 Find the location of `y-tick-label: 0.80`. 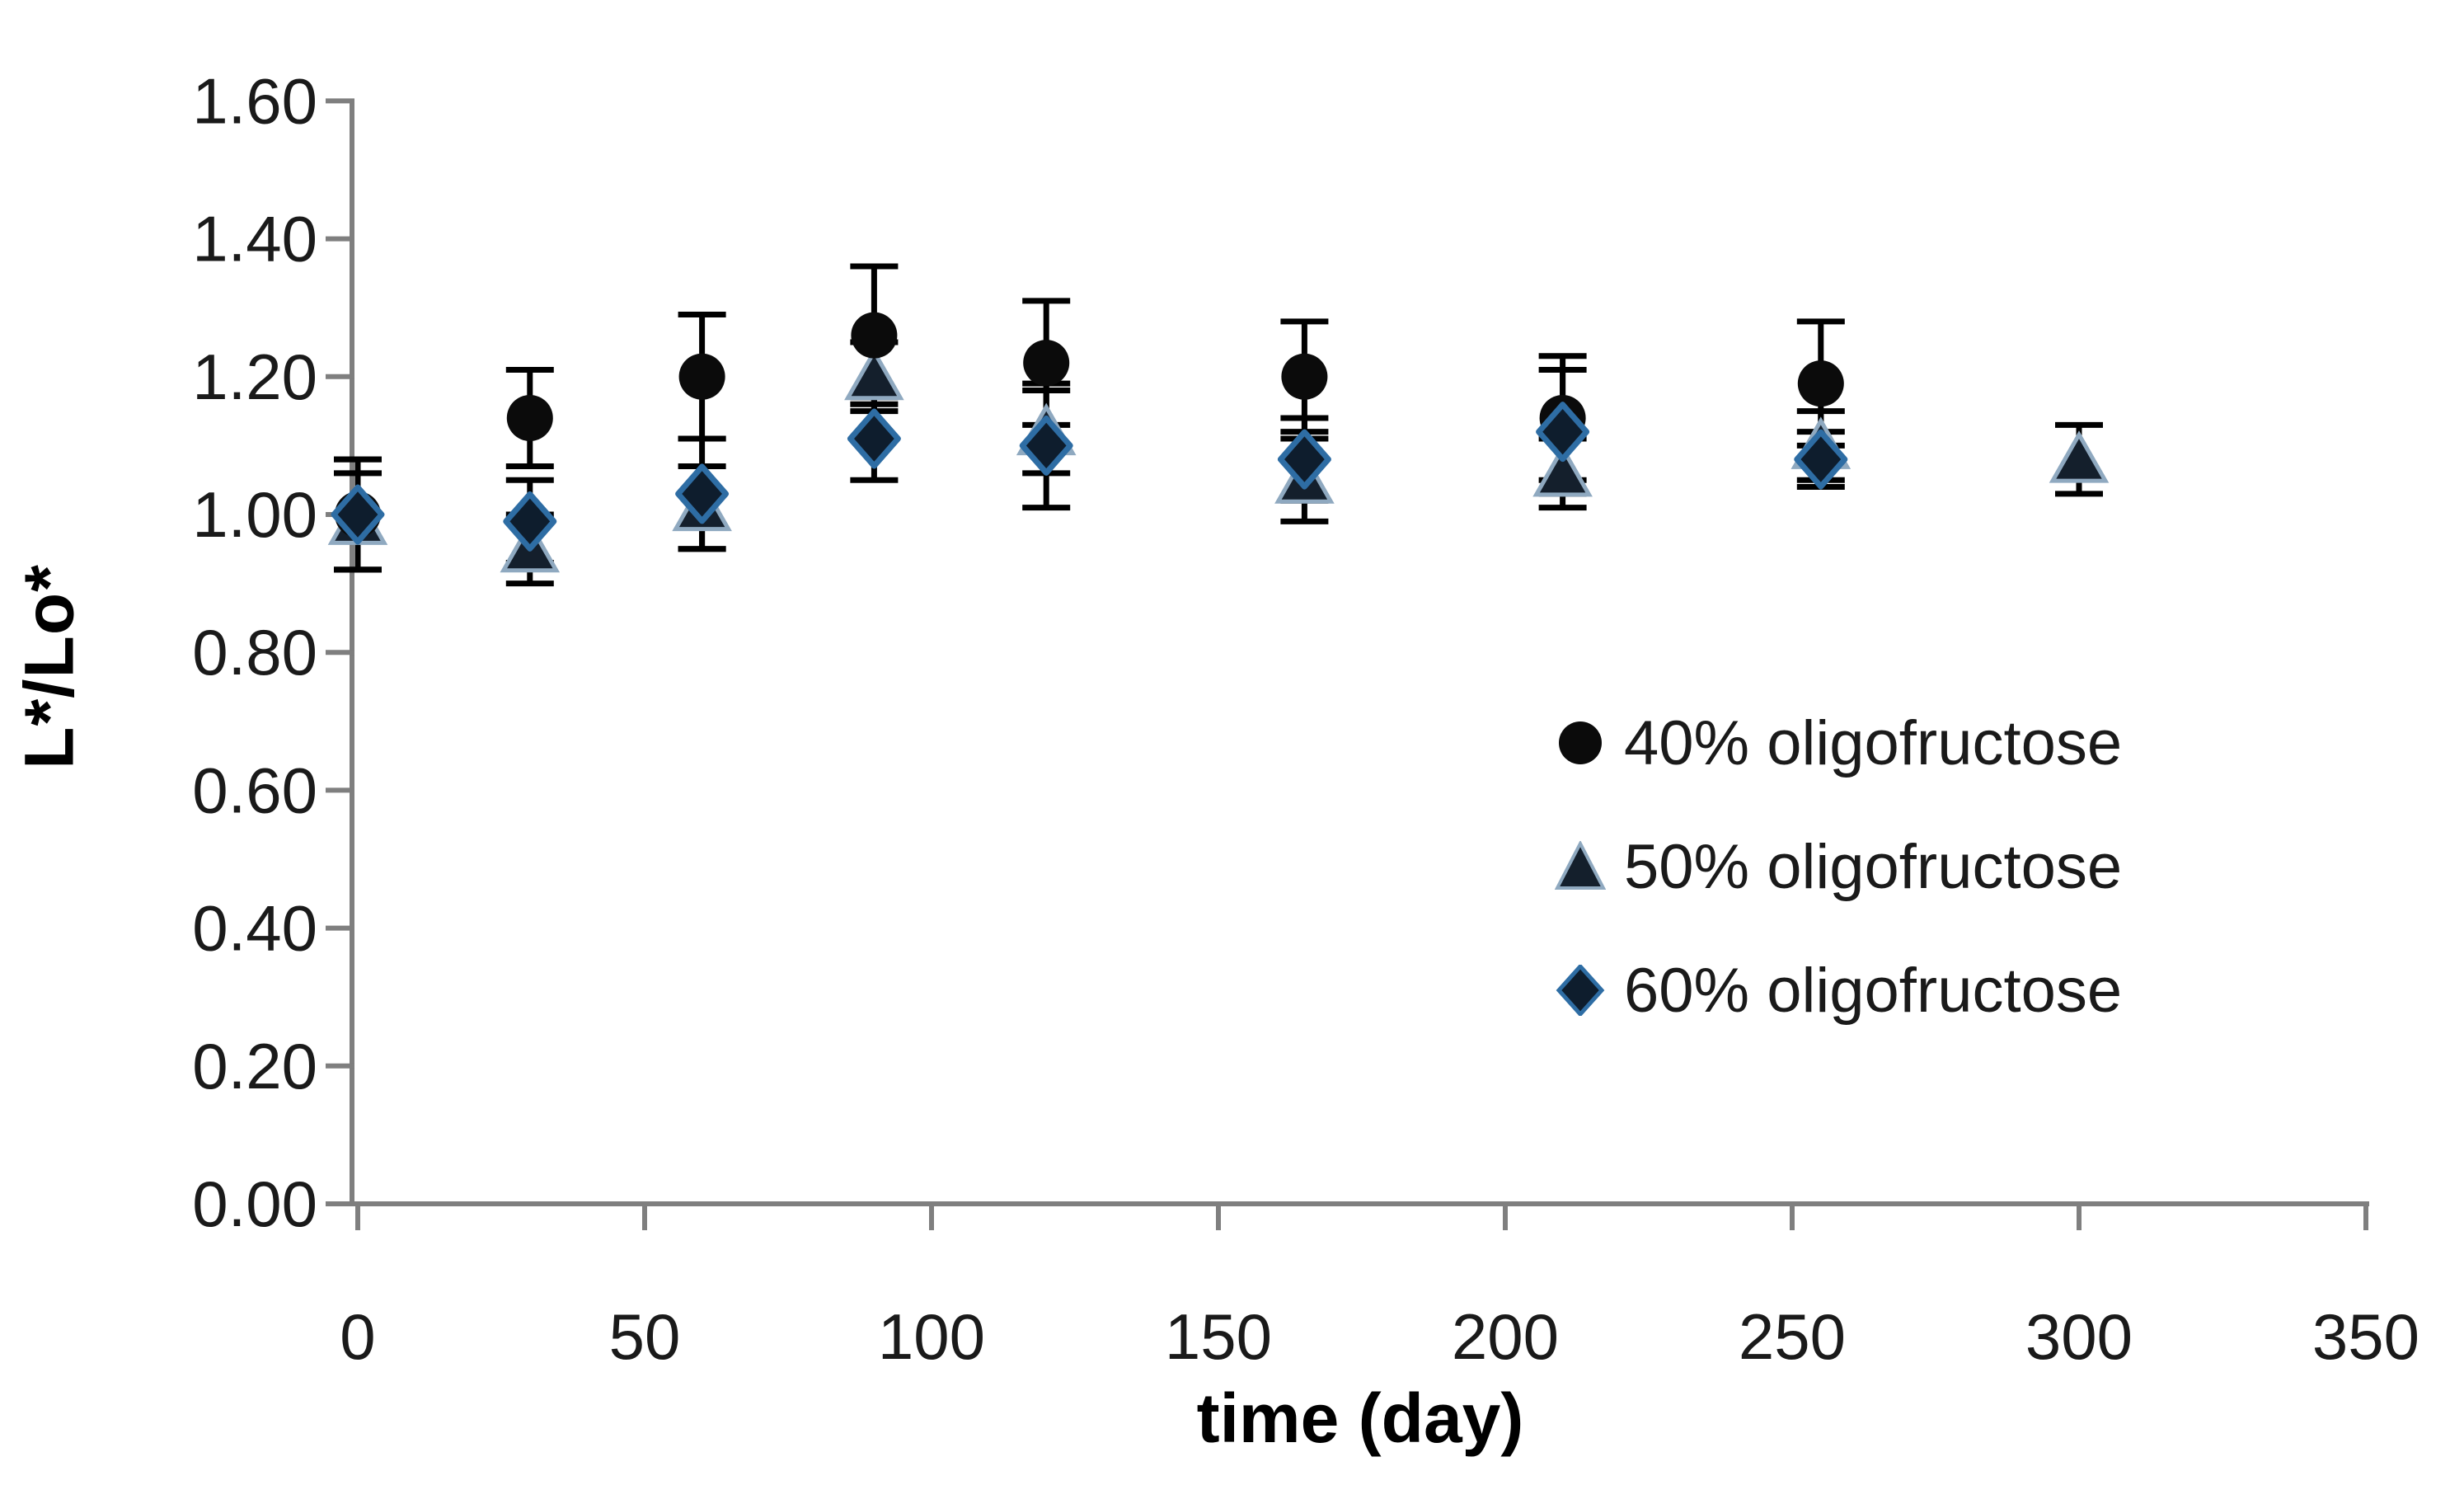

y-tick-label: 0.80 is located at coordinates (255, 652).